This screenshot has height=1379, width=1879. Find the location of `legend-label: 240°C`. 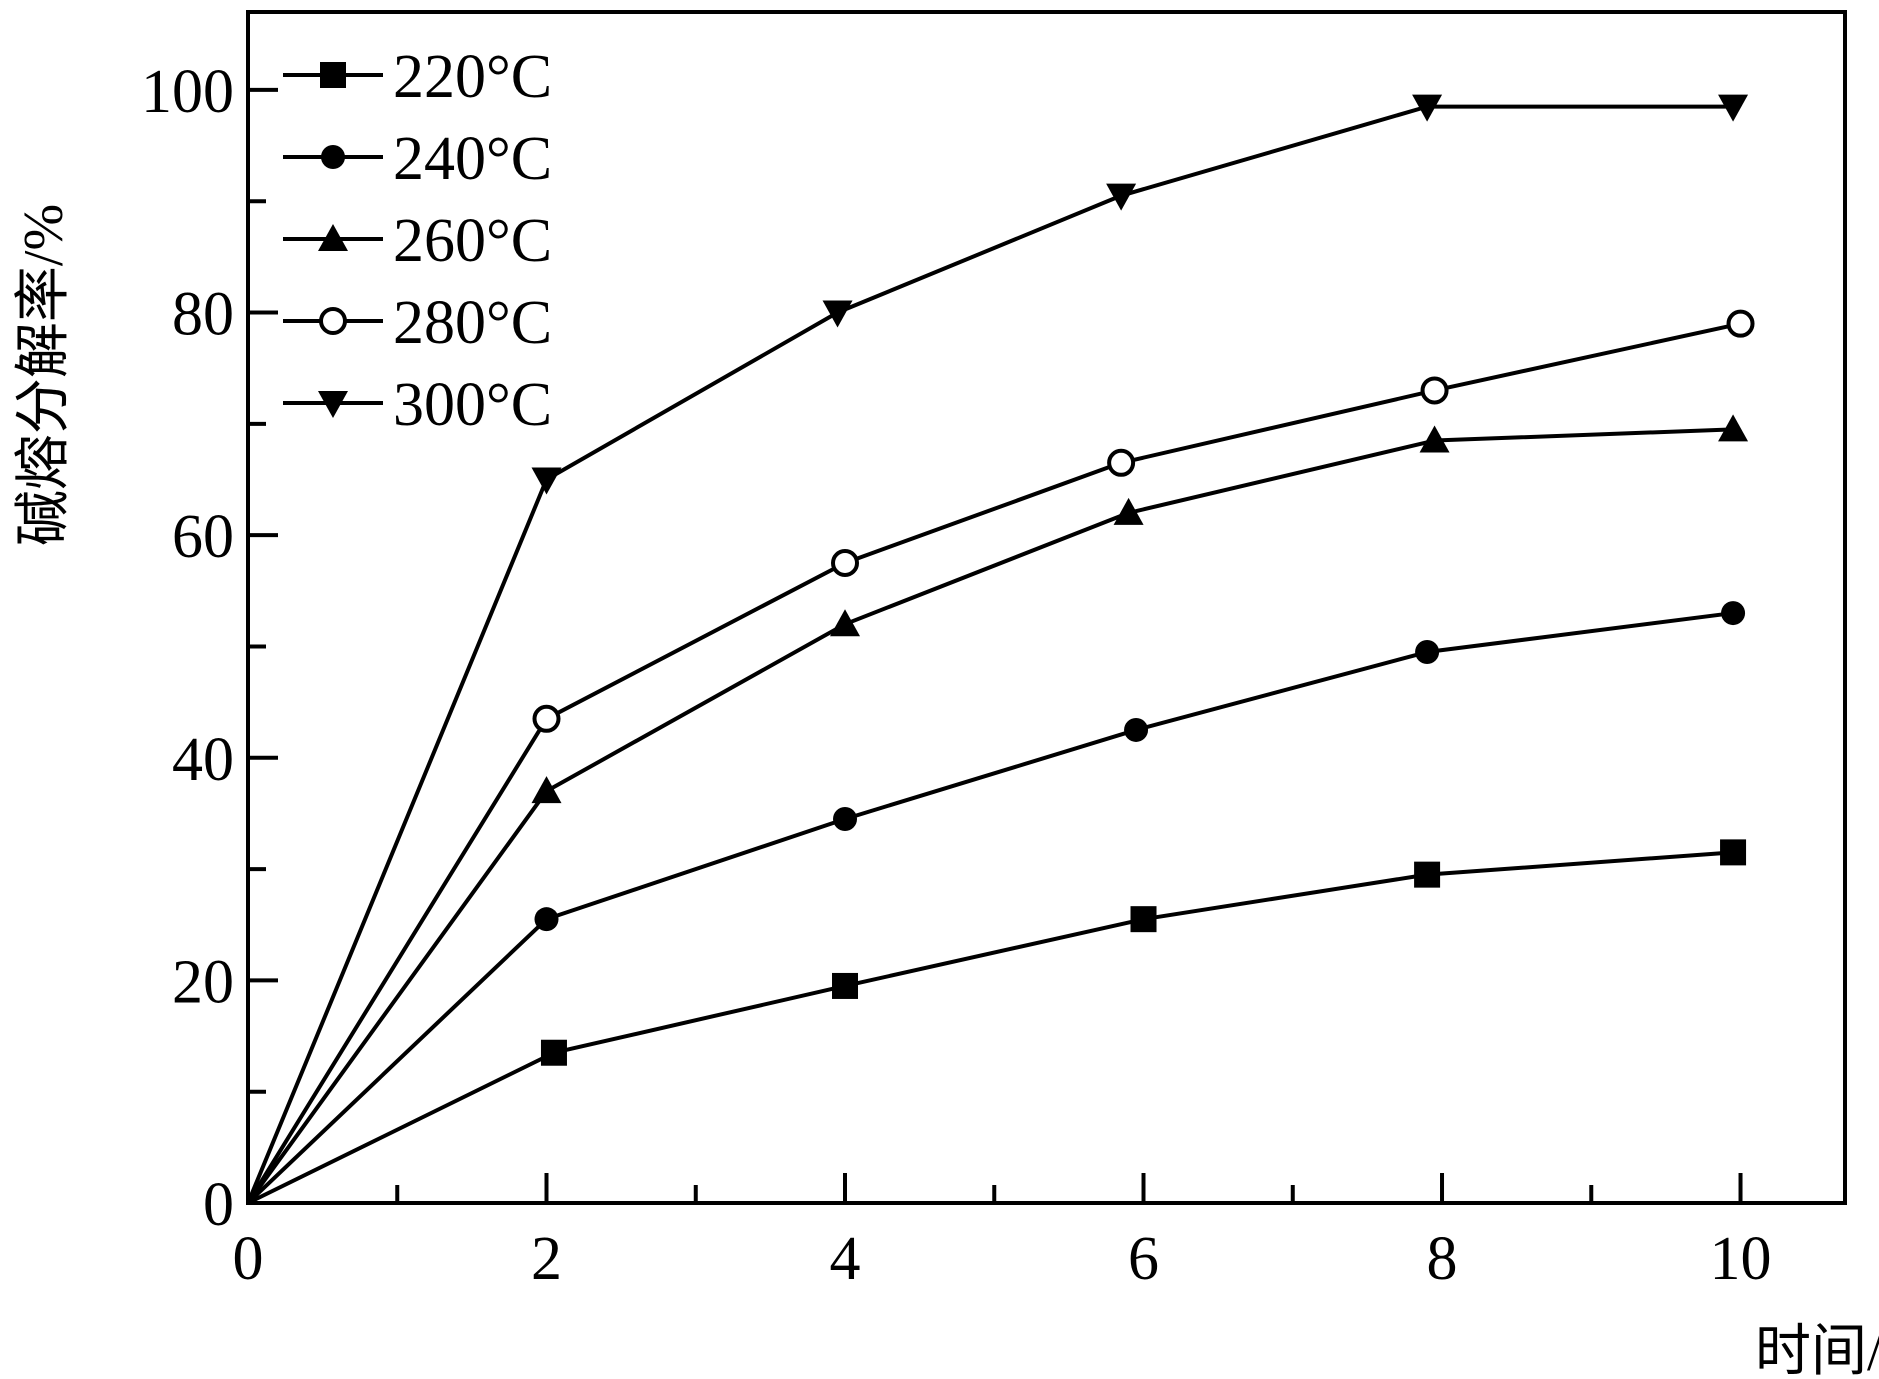

legend-label: 240°C is located at coordinates (472, 159).